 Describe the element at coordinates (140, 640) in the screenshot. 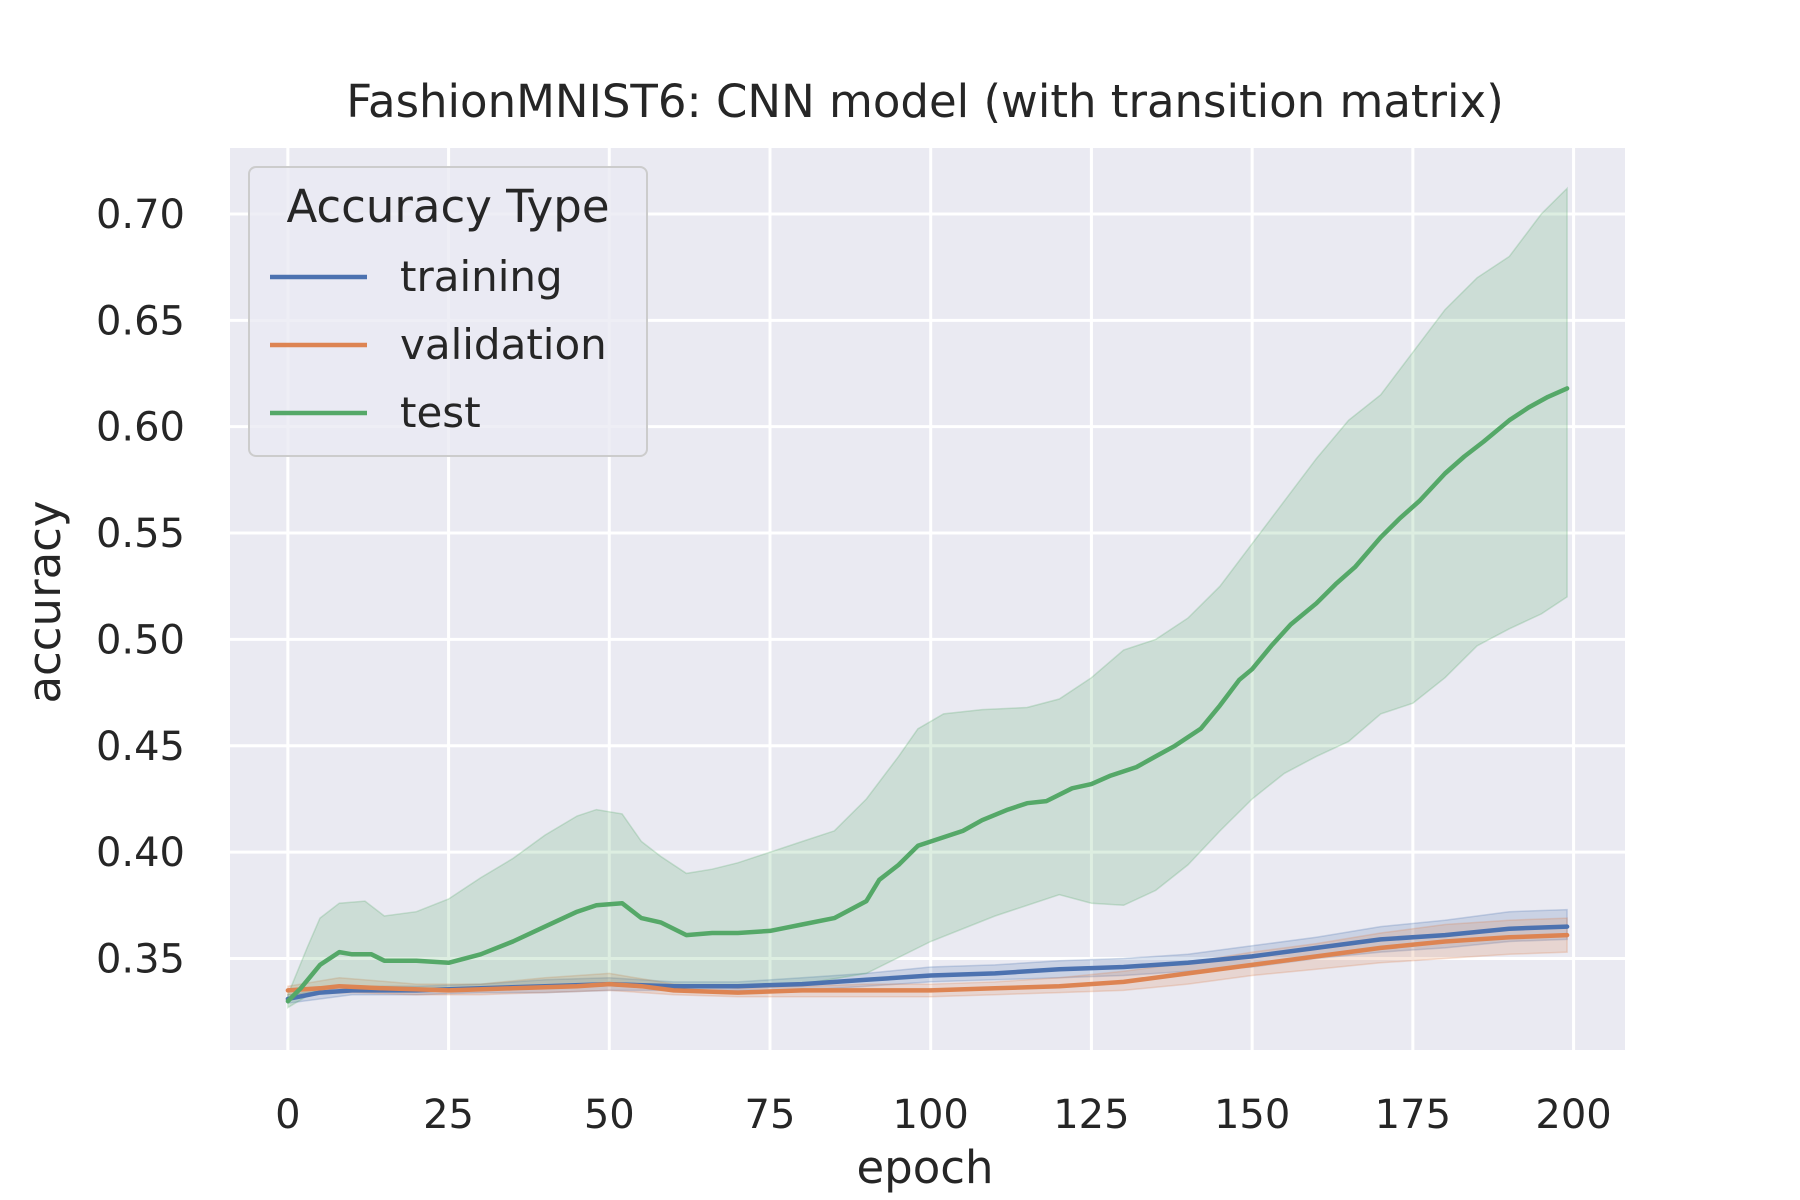

I see `y-tick-label: 0.50` at that location.